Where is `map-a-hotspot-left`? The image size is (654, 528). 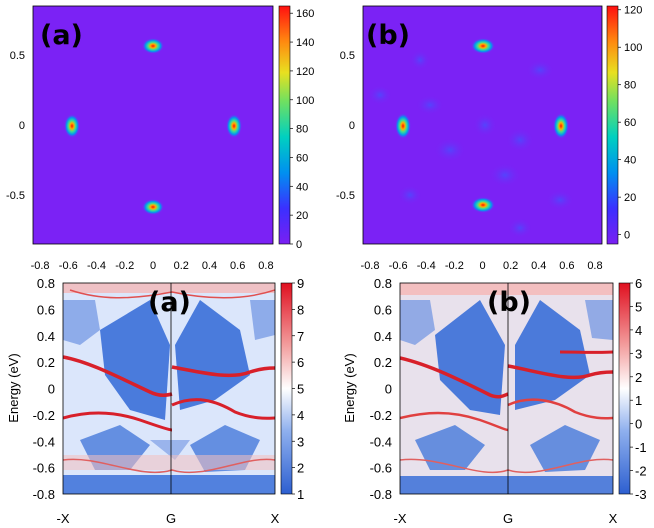
map-a-hotspot-left is located at coordinates (72, 126).